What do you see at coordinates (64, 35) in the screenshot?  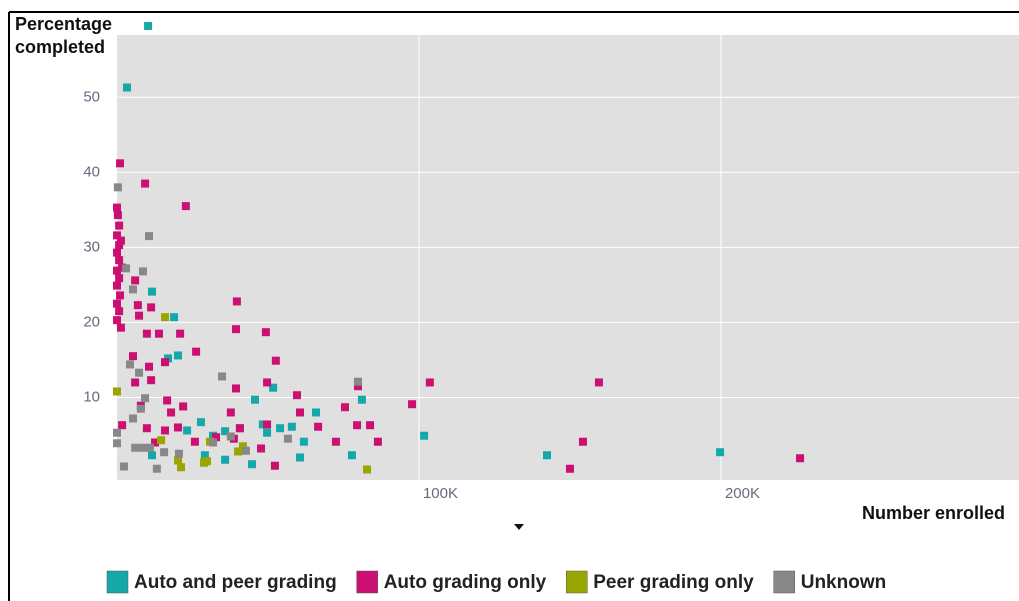 I see `y-axis-label: Percentage completed` at bounding box center [64, 35].